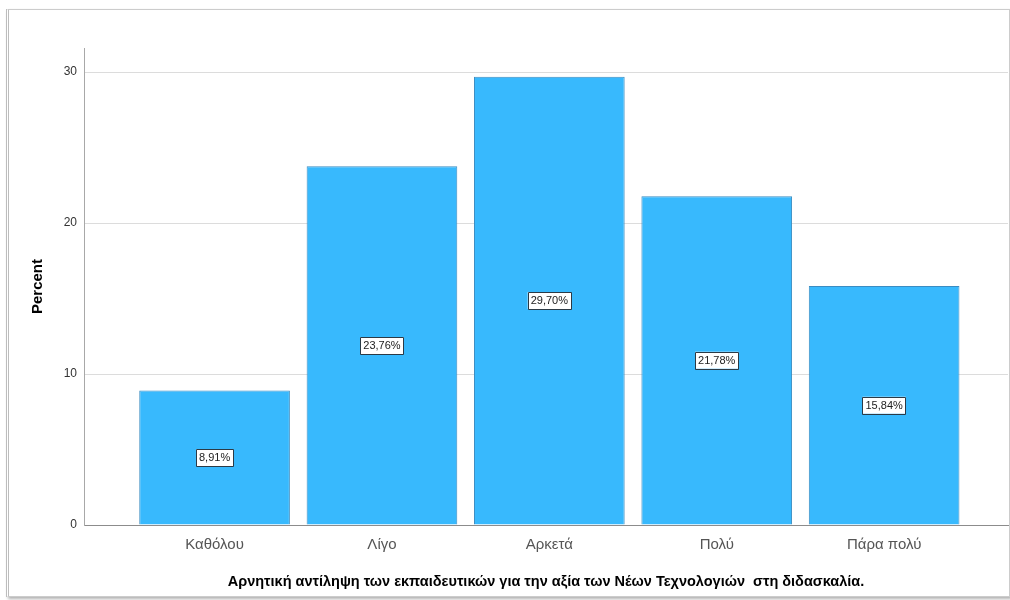 Image resolution: width=1010 pixels, height=600 pixels. What do you see at coordinates (546, 581) in the screenshot?
I see `x-axis-title: Αρνητική αντίληψη των εκπαιδευτικών για την αξία των Νέων Τεχνολογιών στη διδασκαλία.` at bounding box center [546, 581].